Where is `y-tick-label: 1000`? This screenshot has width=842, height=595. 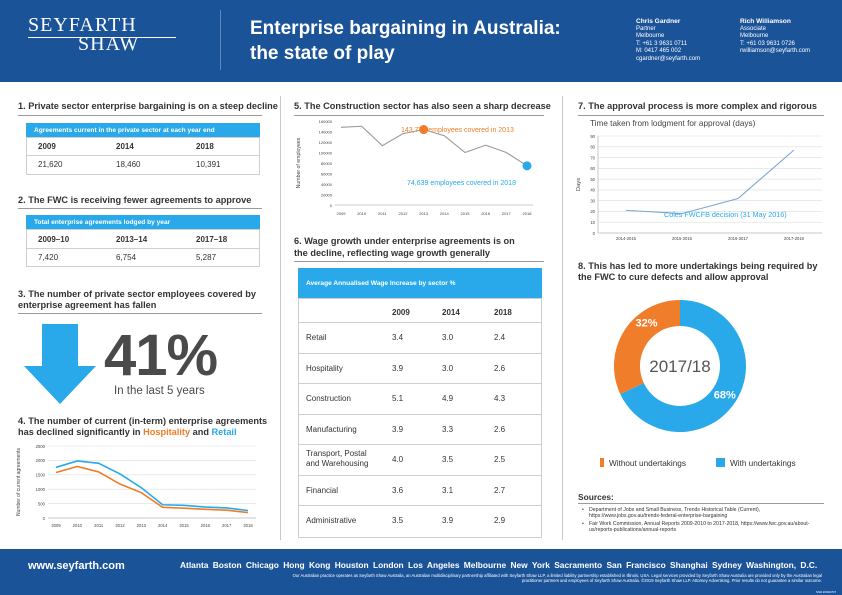
y-tick-label: 1000 is located at coordinates (41, 489).